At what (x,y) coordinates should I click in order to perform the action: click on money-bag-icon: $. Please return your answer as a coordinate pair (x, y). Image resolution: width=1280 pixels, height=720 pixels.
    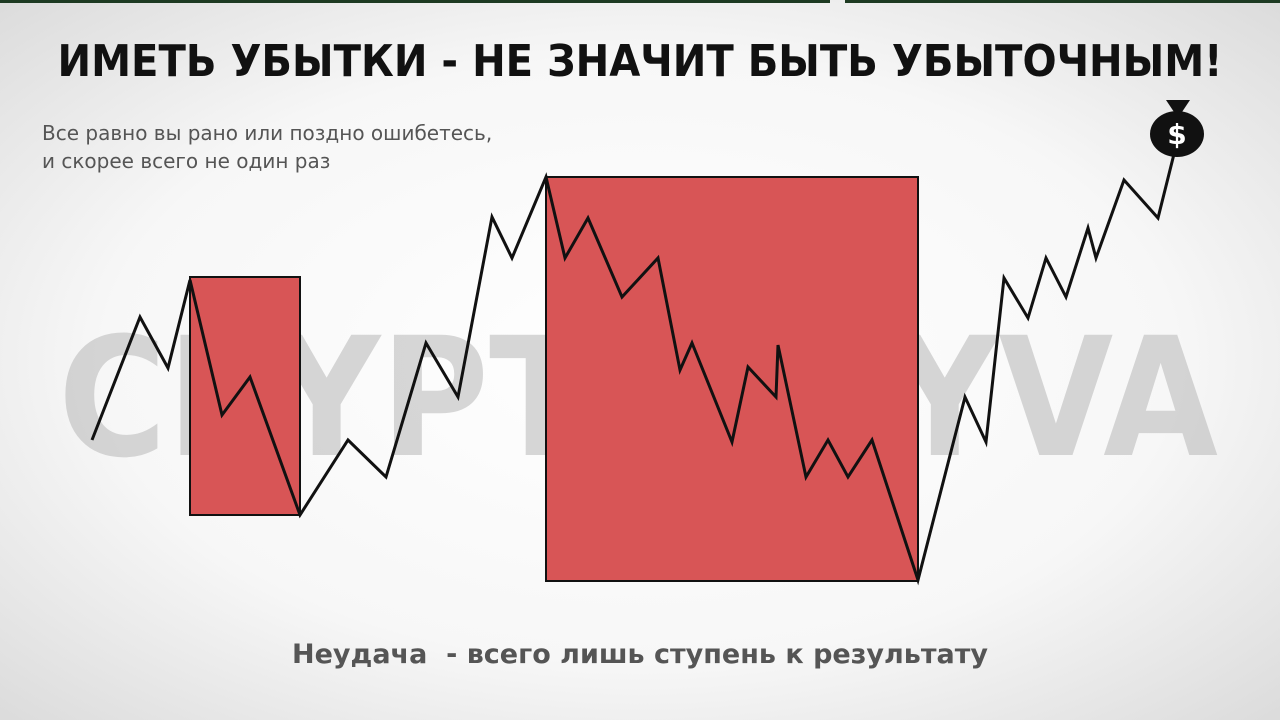
    Looking at the image, I should click on (1177, 128).